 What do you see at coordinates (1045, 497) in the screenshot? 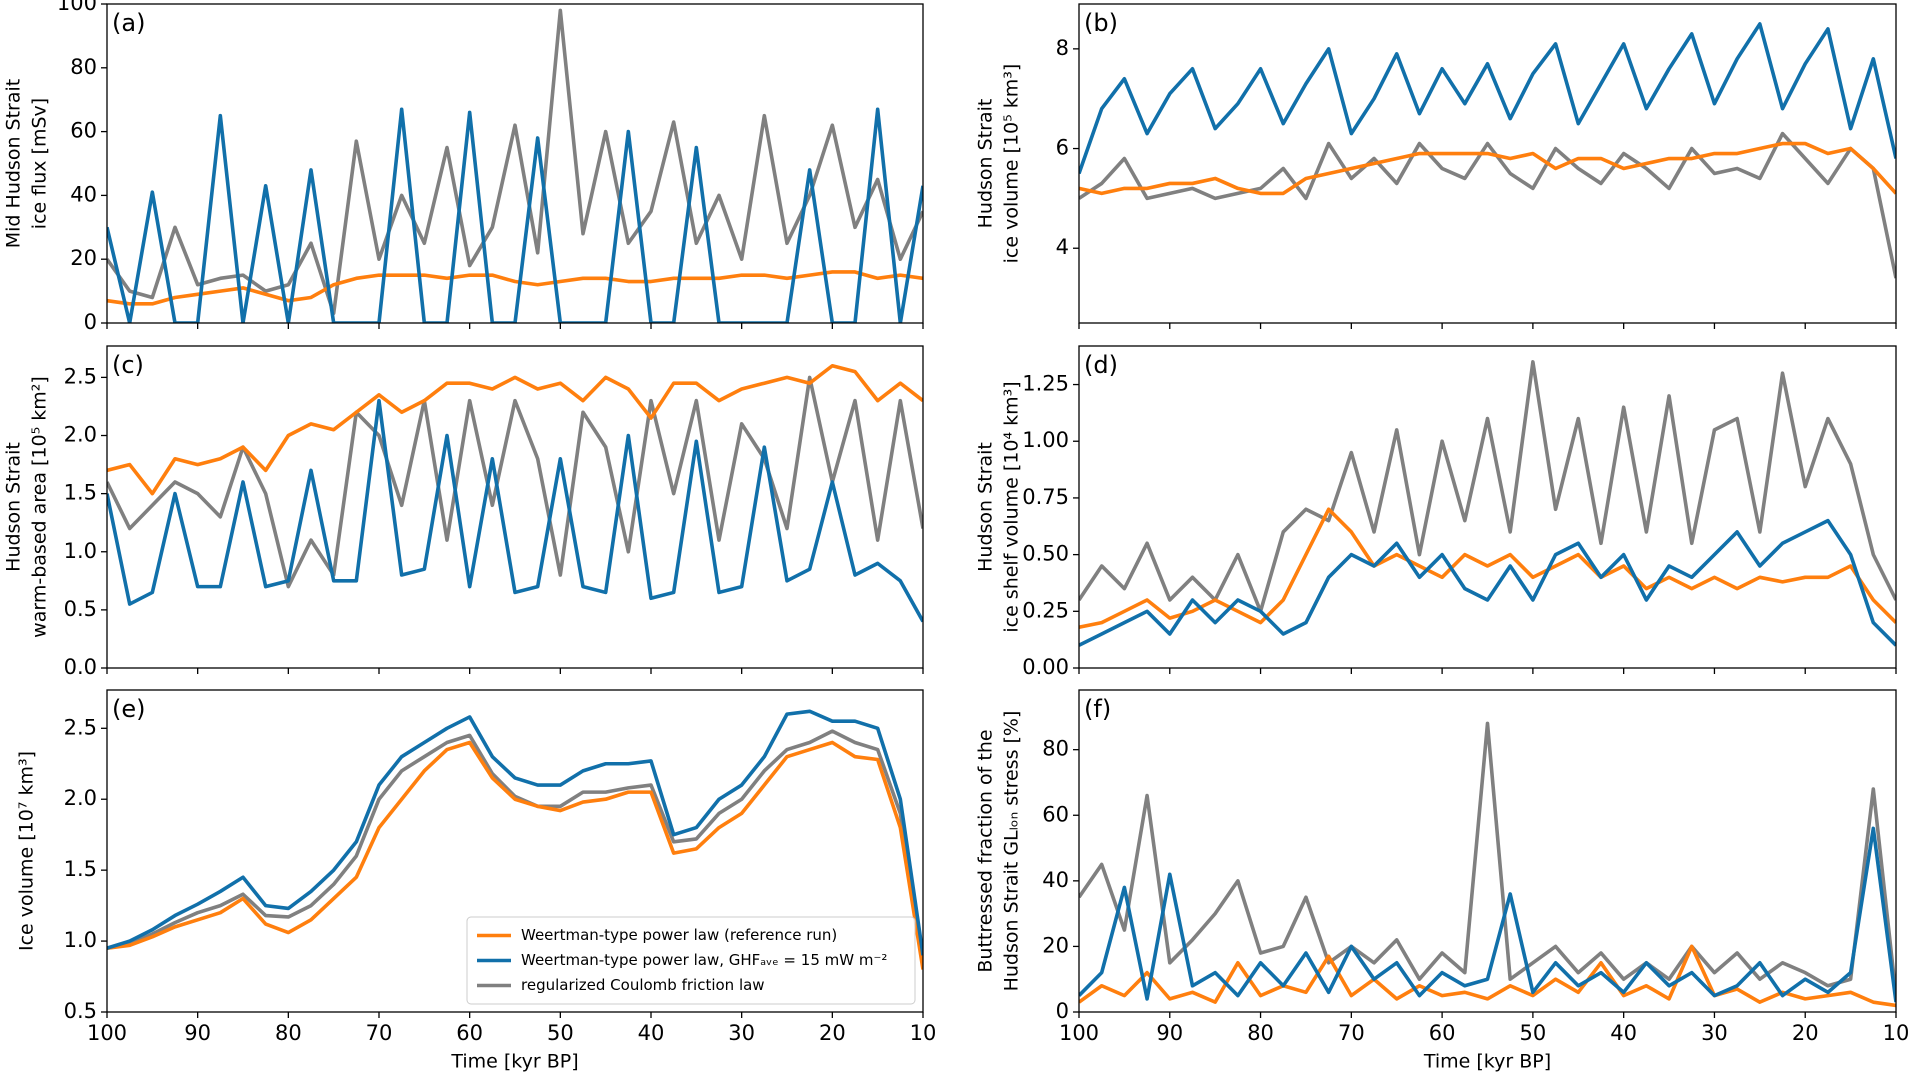
I see `y-tick-label: 0.75` at bounding box center [1045, 497].